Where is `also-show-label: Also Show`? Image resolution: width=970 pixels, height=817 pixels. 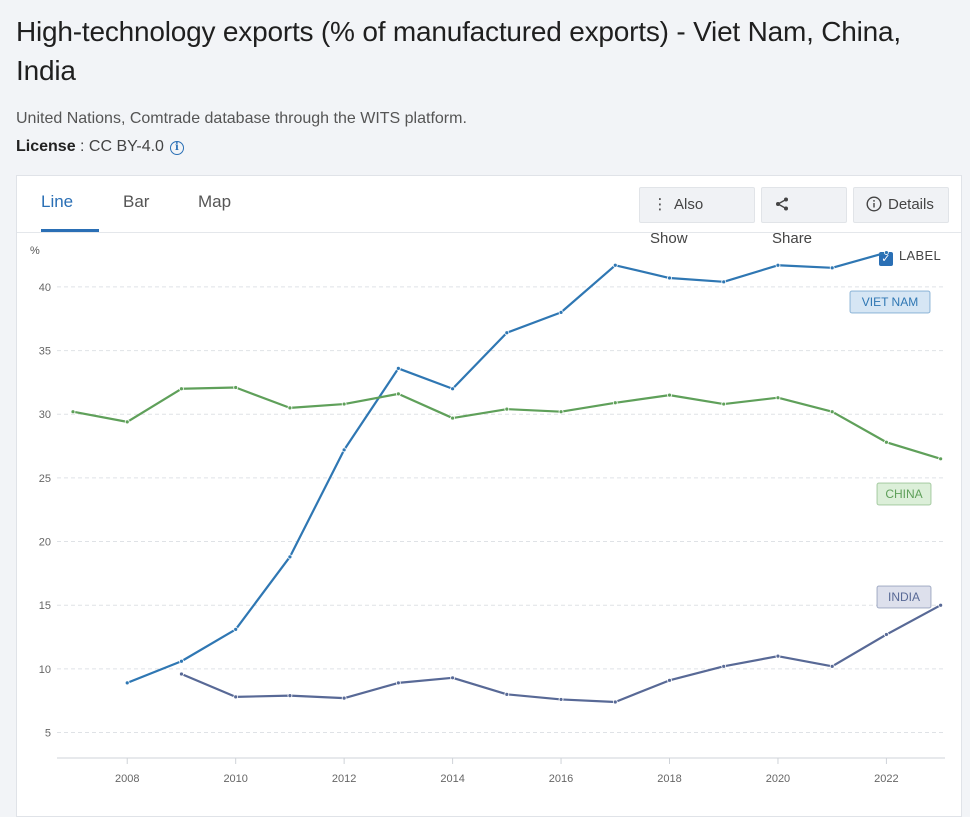
also-show-label: Also Show is located at coordinates (677, 221).